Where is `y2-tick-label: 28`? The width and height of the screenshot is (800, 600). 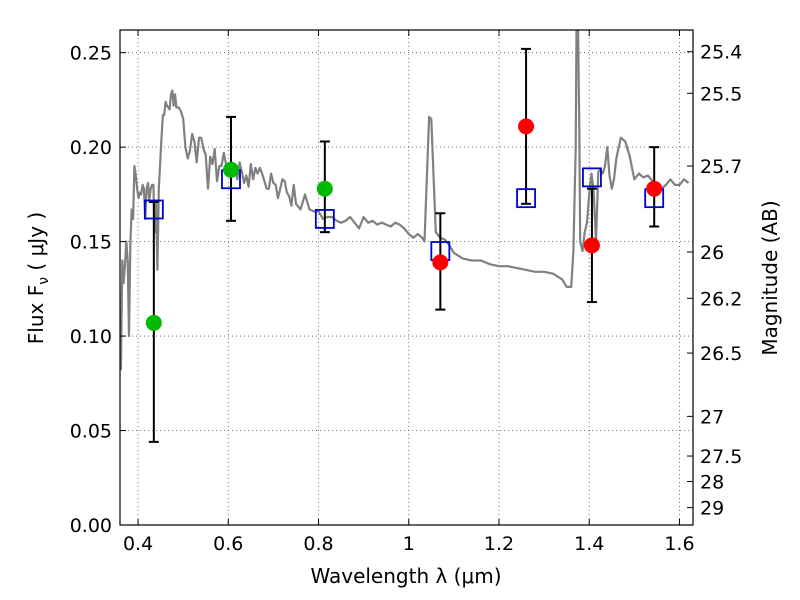 y2-tick-label: 28 is located at coordinates (712, 483).